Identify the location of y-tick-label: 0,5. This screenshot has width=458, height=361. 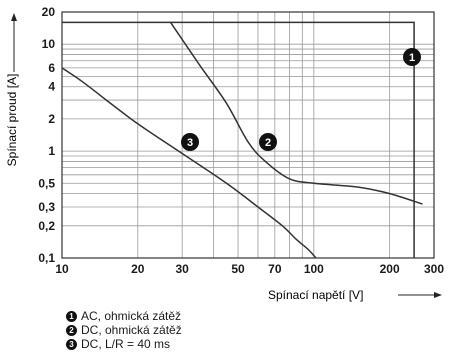
(46, 183).